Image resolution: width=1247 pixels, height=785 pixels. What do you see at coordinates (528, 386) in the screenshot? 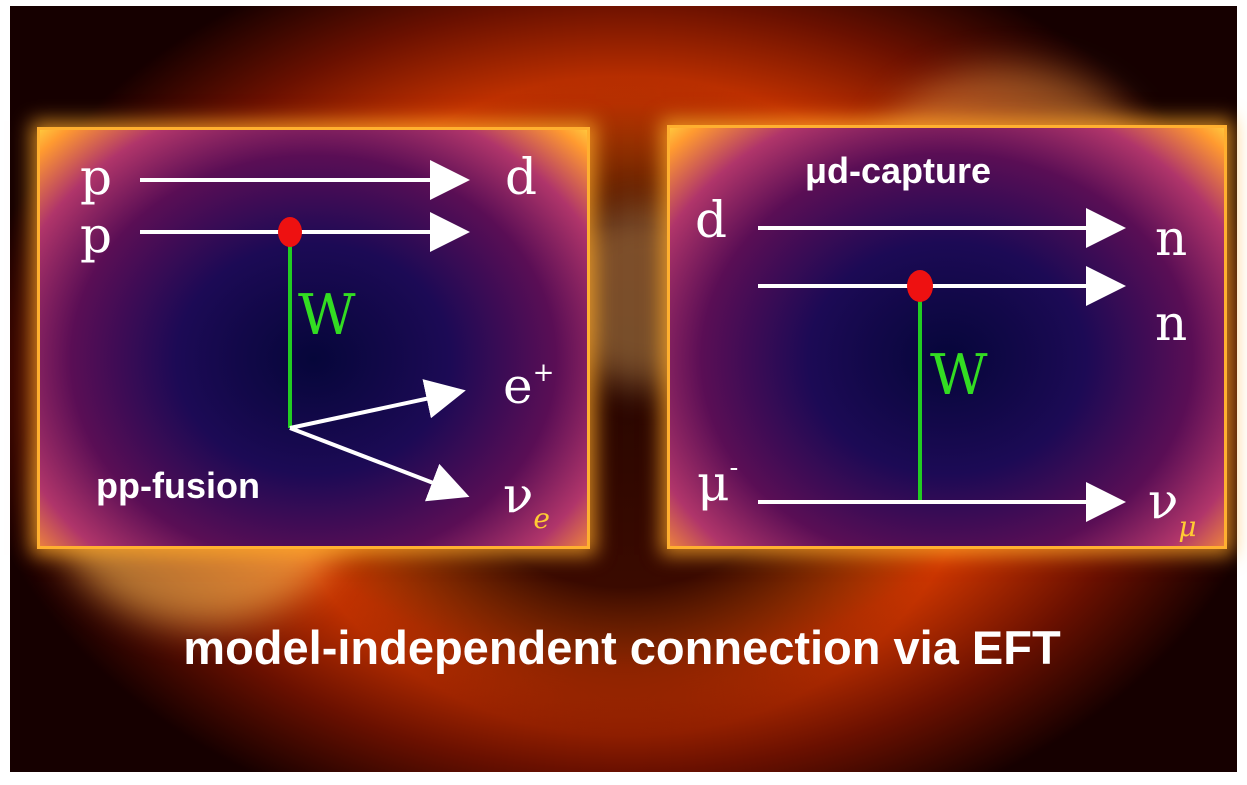
I see `positron-label: e+` at bounding box center [528, 386].